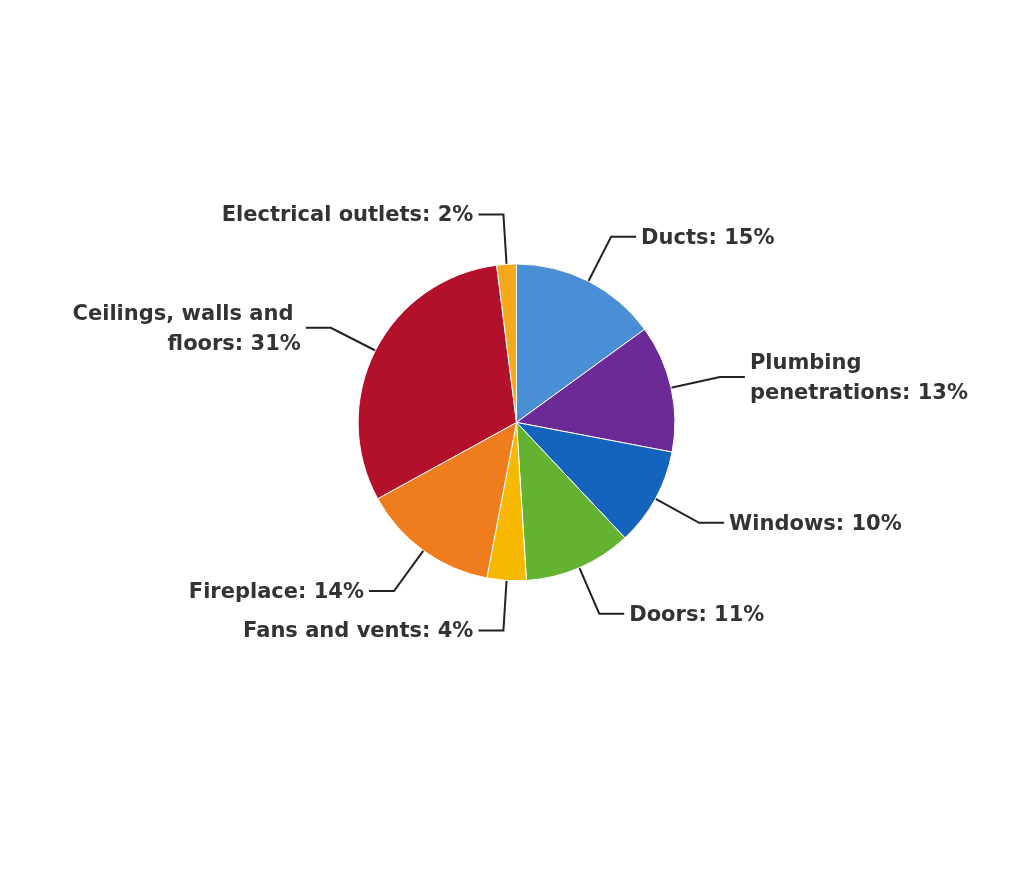  I want to click on slice-label: Doors: 11%, so click(697, 613).